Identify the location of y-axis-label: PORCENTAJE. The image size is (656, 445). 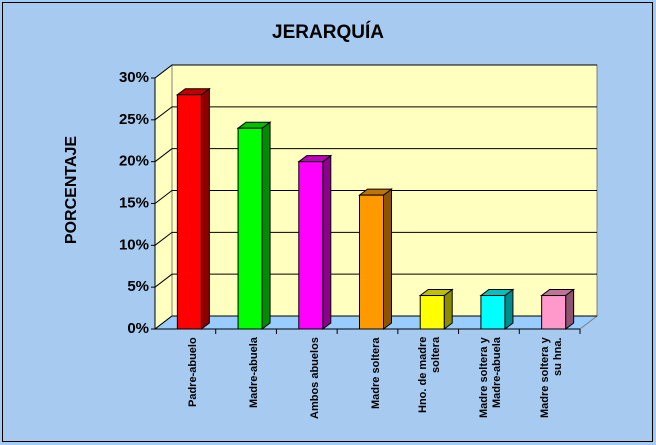
(71, 190).